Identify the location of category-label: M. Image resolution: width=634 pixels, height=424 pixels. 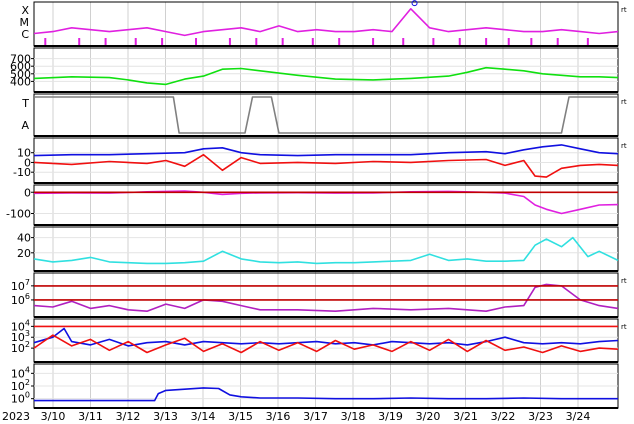
(25, 22).